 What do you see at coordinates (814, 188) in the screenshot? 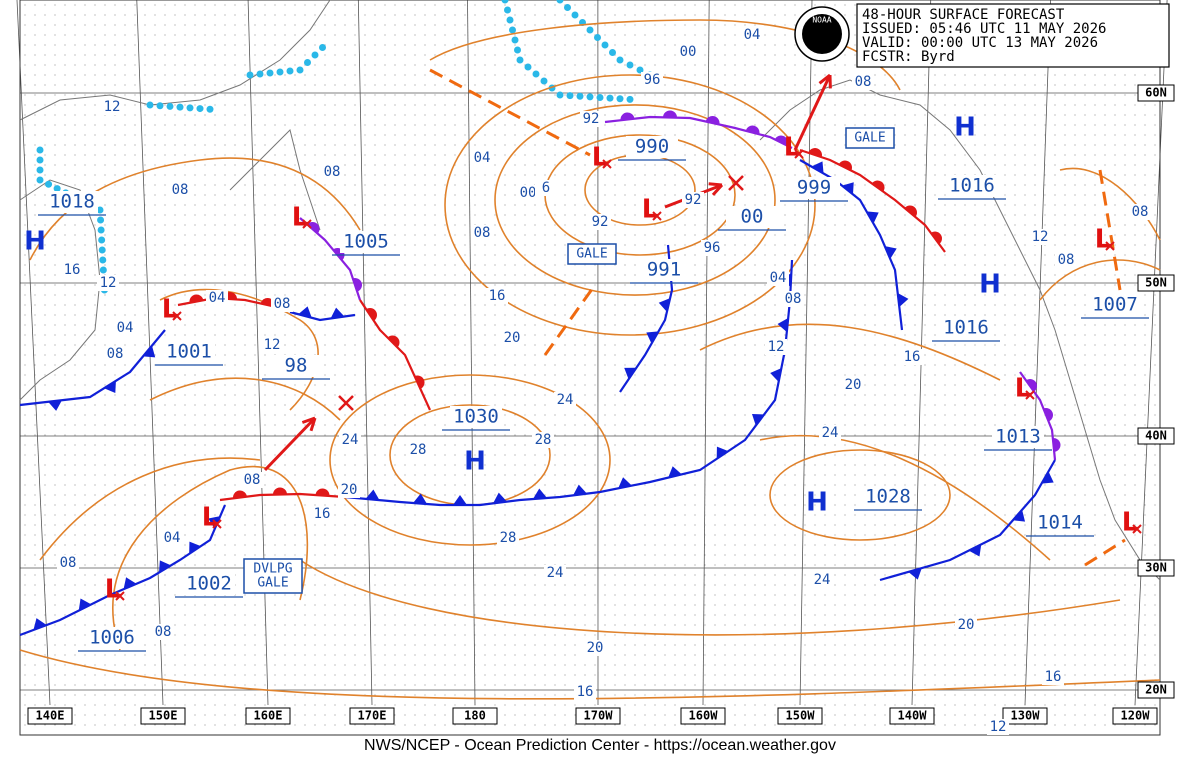
I see `central-pressure: 999` at bounding box center [814, 188].